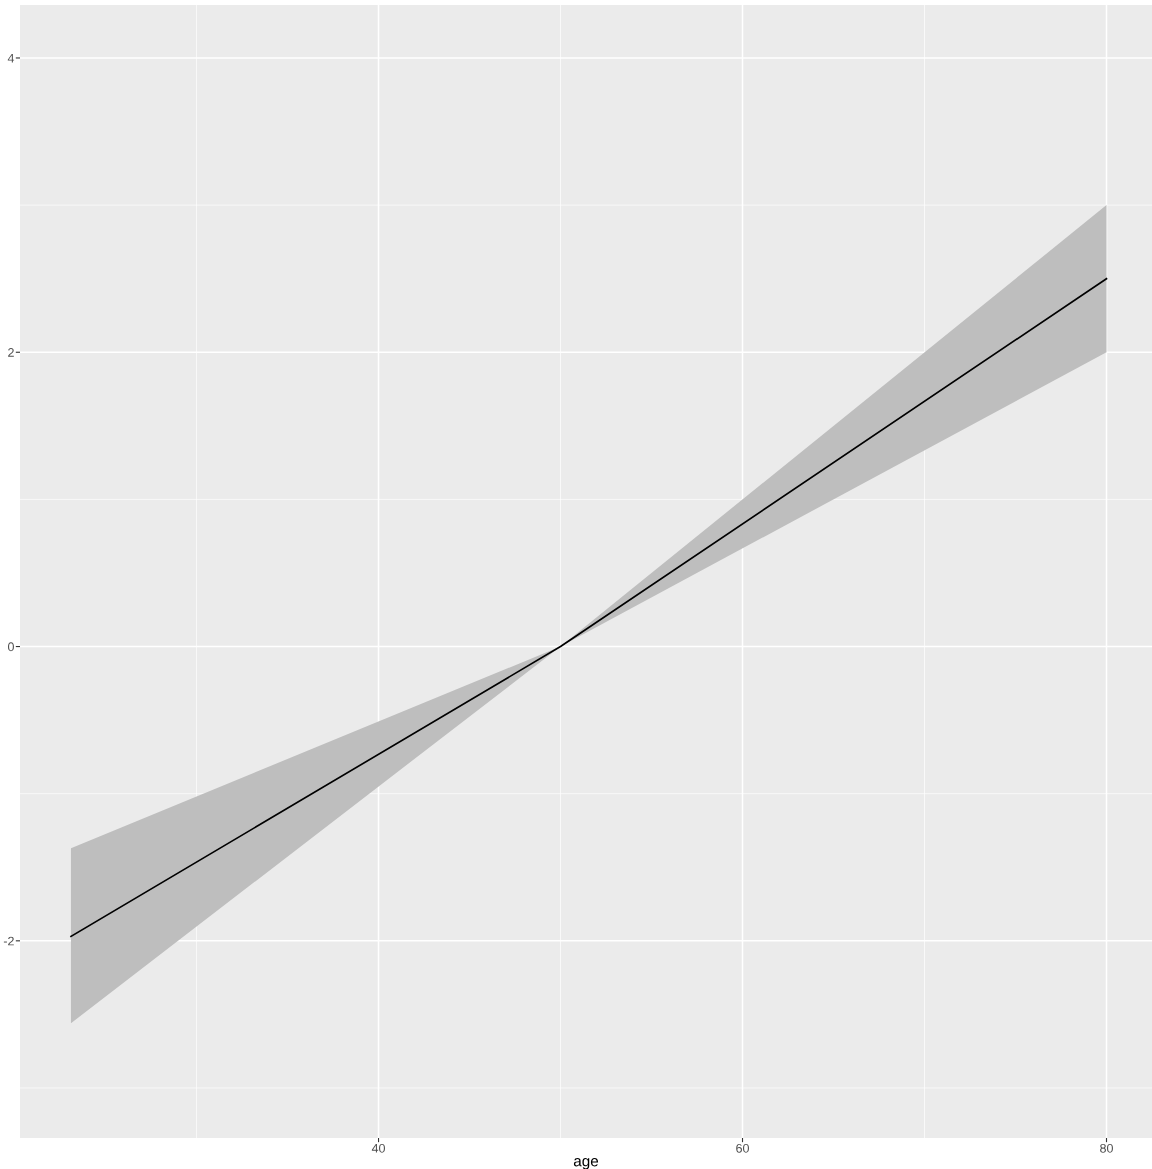 The width and height of the screenshot is (1152, 1169). What do you see at coordinates (11, 58) in the screenshot?
I see `y-tick-label: 4` at bounding box center [11, 58].